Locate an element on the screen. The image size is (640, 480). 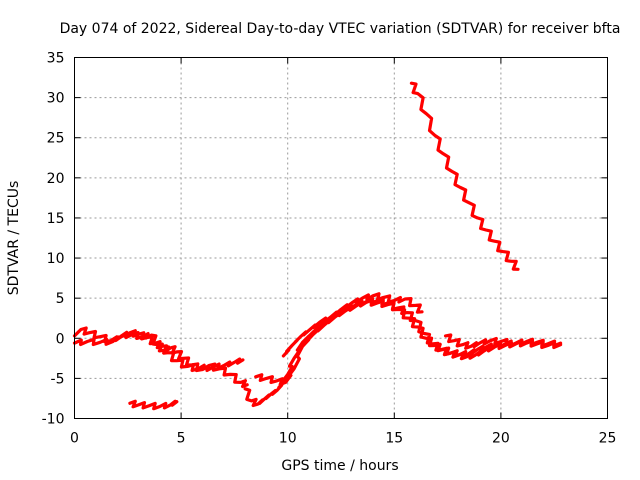
x-tick-label: 5 is located at coordinates (181, 439).